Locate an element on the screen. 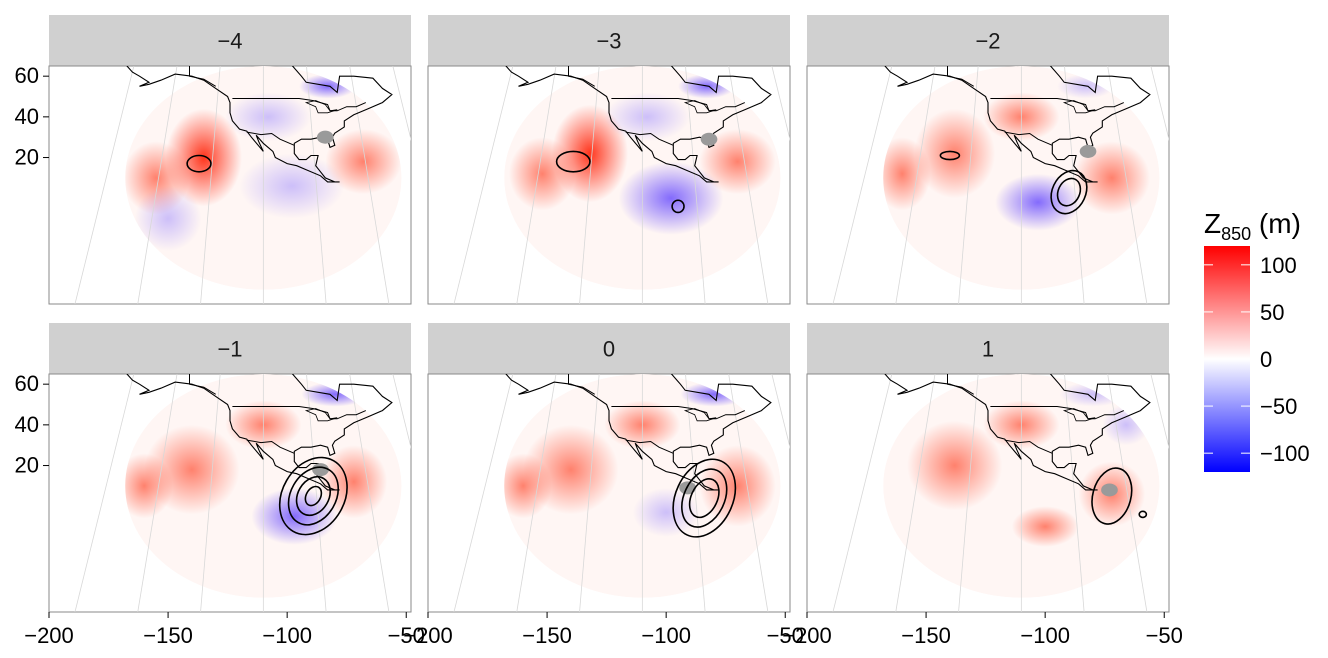  legend-tick-label: −100 is located at coordinates (1285, 453).